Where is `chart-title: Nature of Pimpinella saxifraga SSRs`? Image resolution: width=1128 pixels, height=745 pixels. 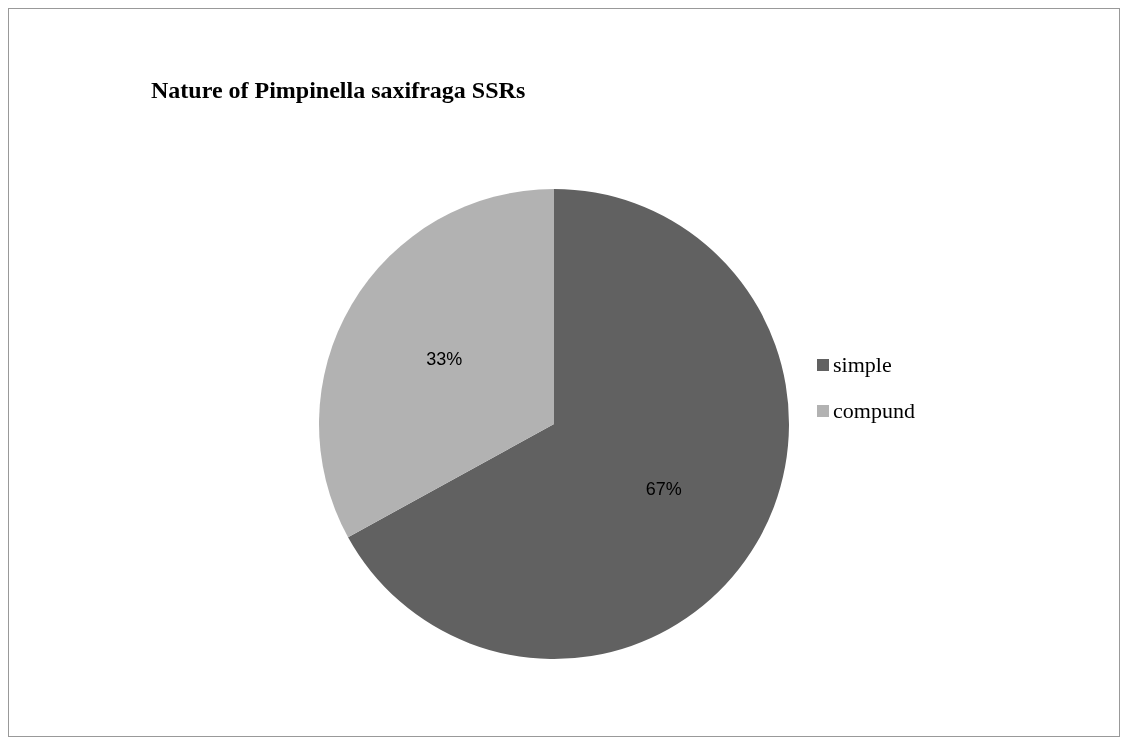
chart-title: Nature of Pimpinella saxifraga SSRs is located at coordinates (338, 90).